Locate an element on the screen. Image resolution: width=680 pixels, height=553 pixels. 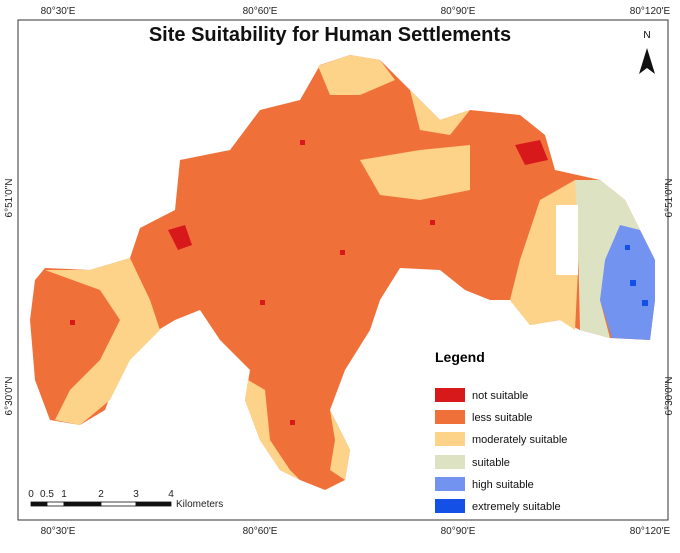
scale-tick-label: 0 is located at coordinates (31, 494).